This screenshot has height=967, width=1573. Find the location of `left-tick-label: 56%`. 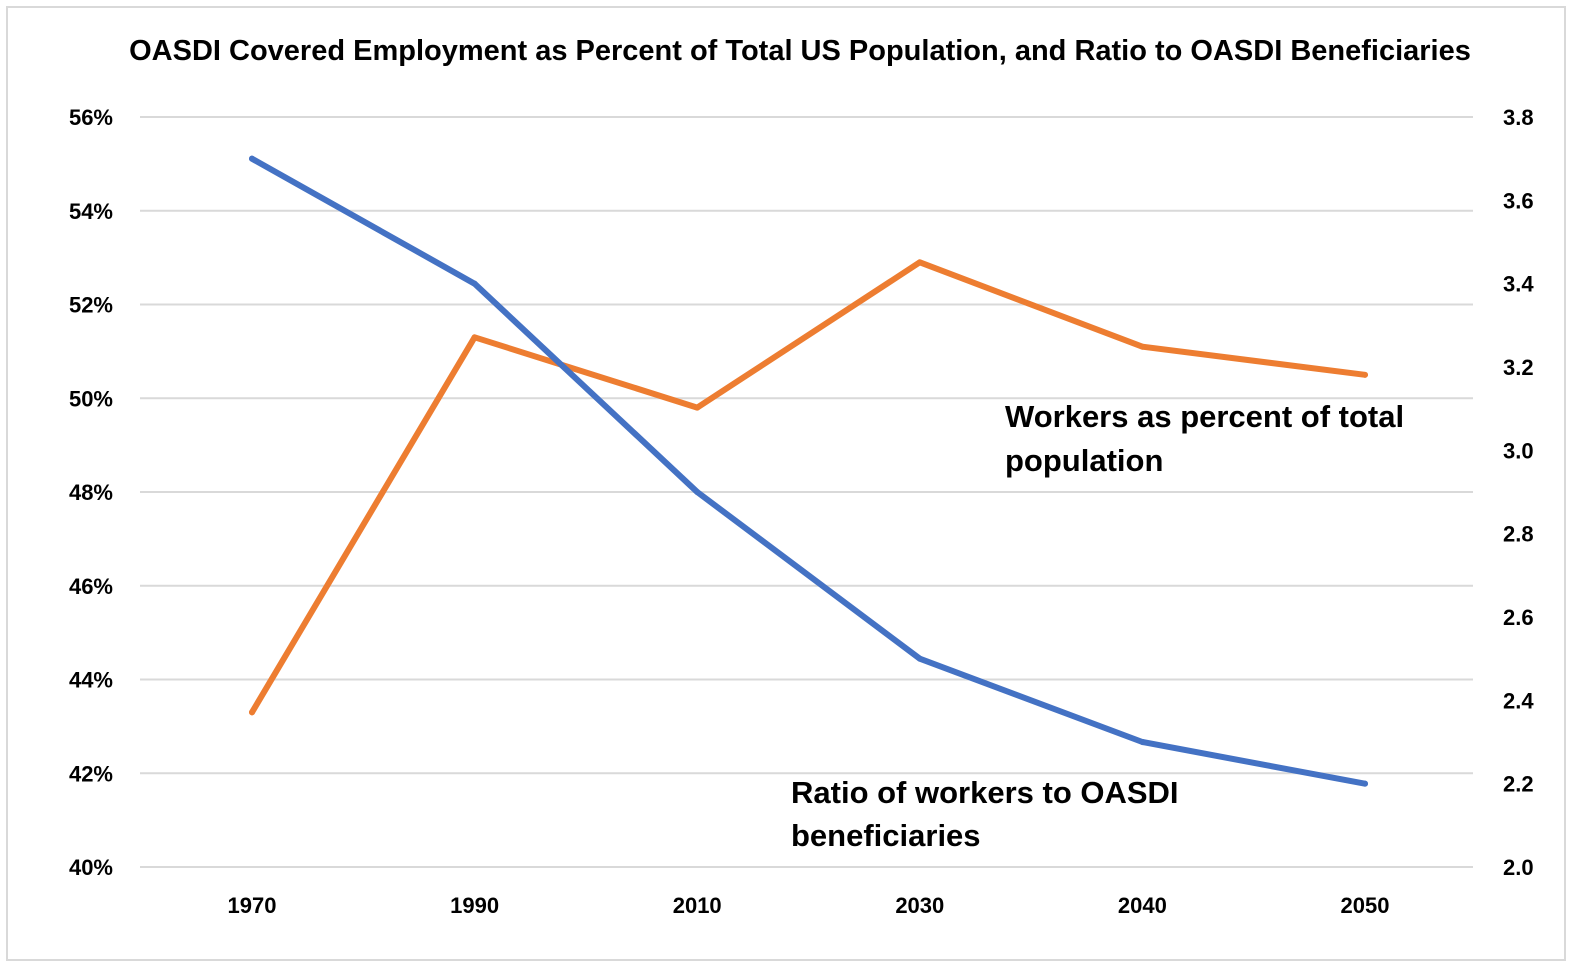

left-tick-label: 56% is located at coordinates (91, 117).